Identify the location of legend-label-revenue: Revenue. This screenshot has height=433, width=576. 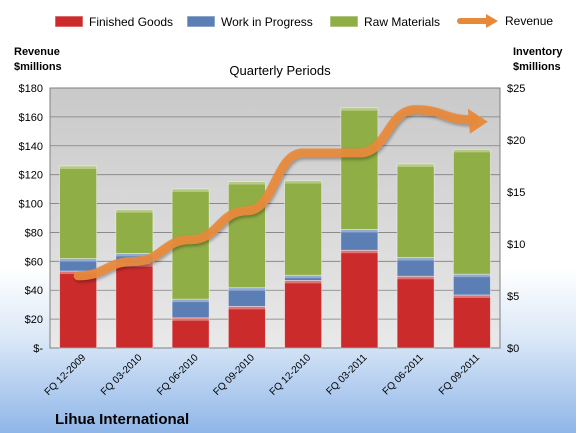
(529, 21).